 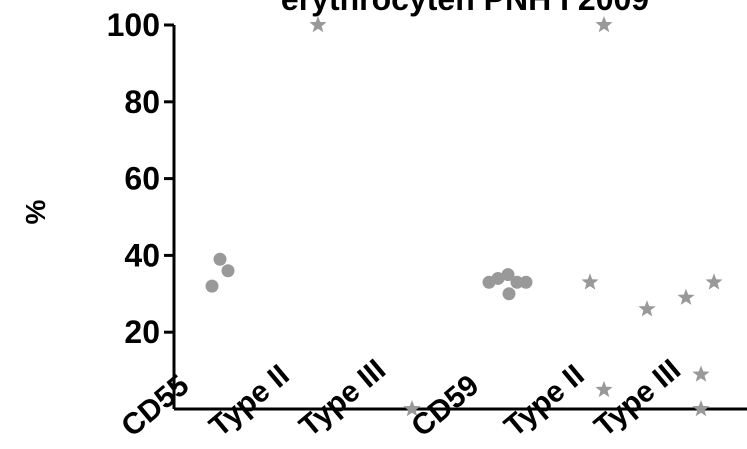 What do you see at coordinates (35, 211) in the screenshot?
I see `y-axis-label: %` at bounding box center [35, 211].